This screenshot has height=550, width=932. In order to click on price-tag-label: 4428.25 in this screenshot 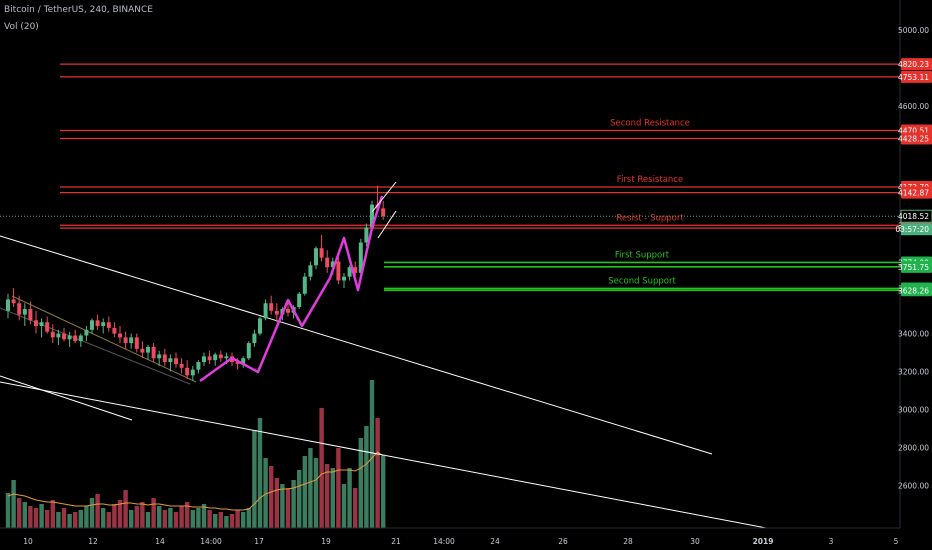, I will do `click(913, 138)`.